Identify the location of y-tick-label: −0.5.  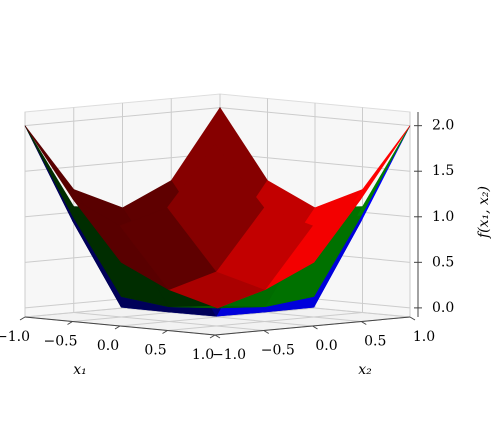
(278, 351).